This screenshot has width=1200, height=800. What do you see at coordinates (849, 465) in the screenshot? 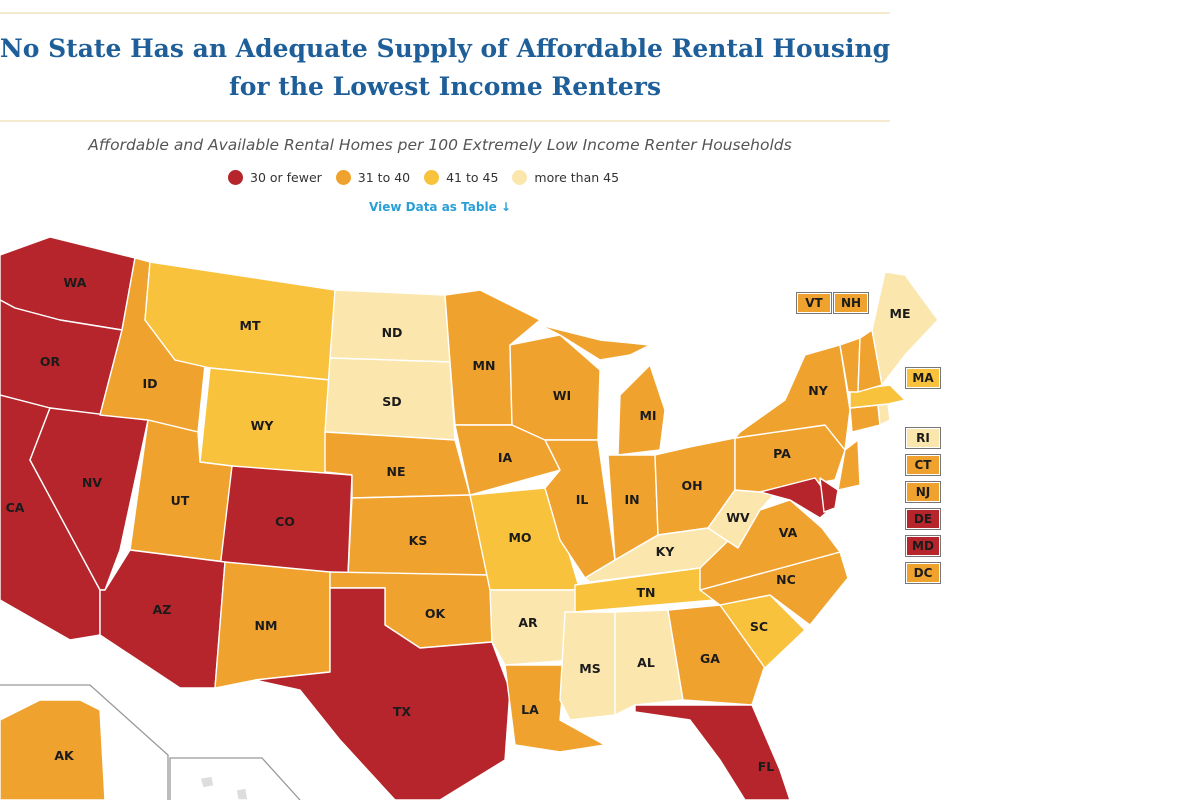
I see `state-nj` at bounding box center [849, 465].